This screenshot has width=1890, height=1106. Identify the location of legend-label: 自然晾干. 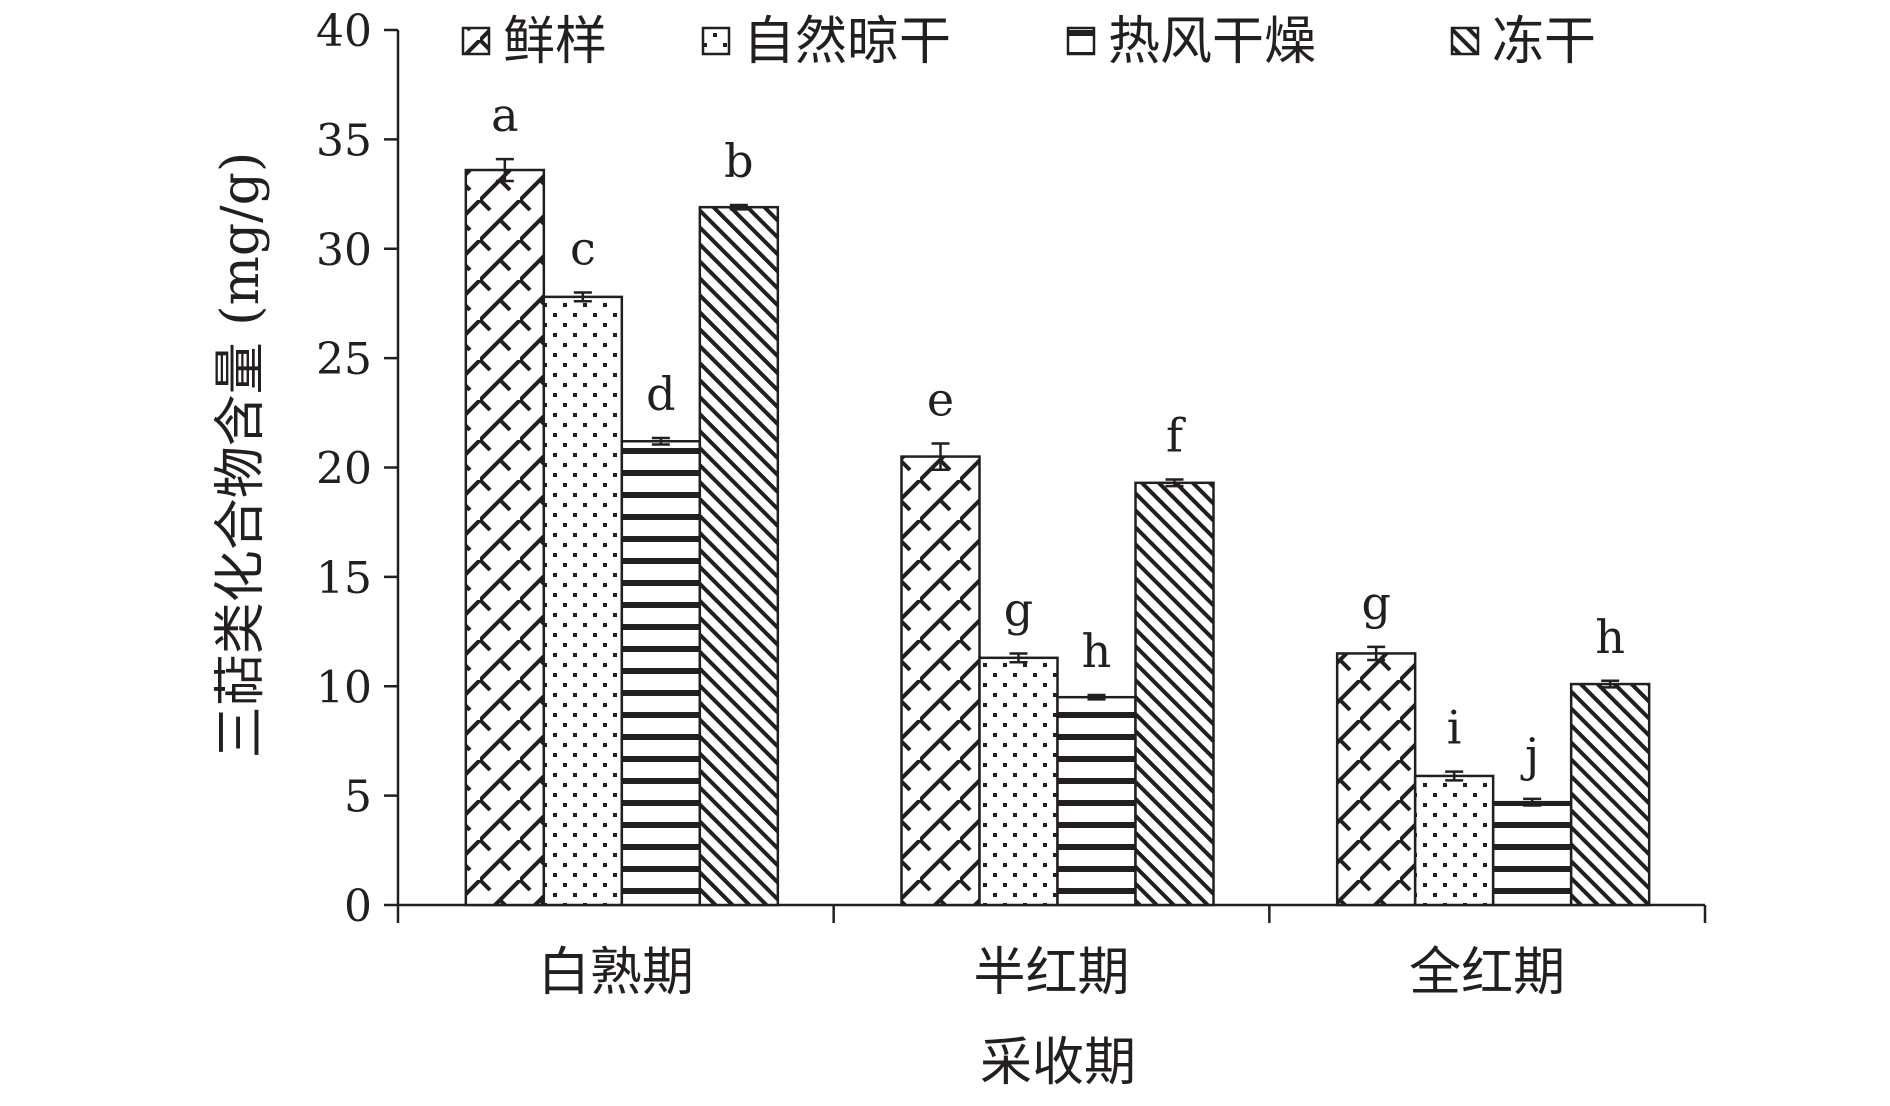
(847, 42).